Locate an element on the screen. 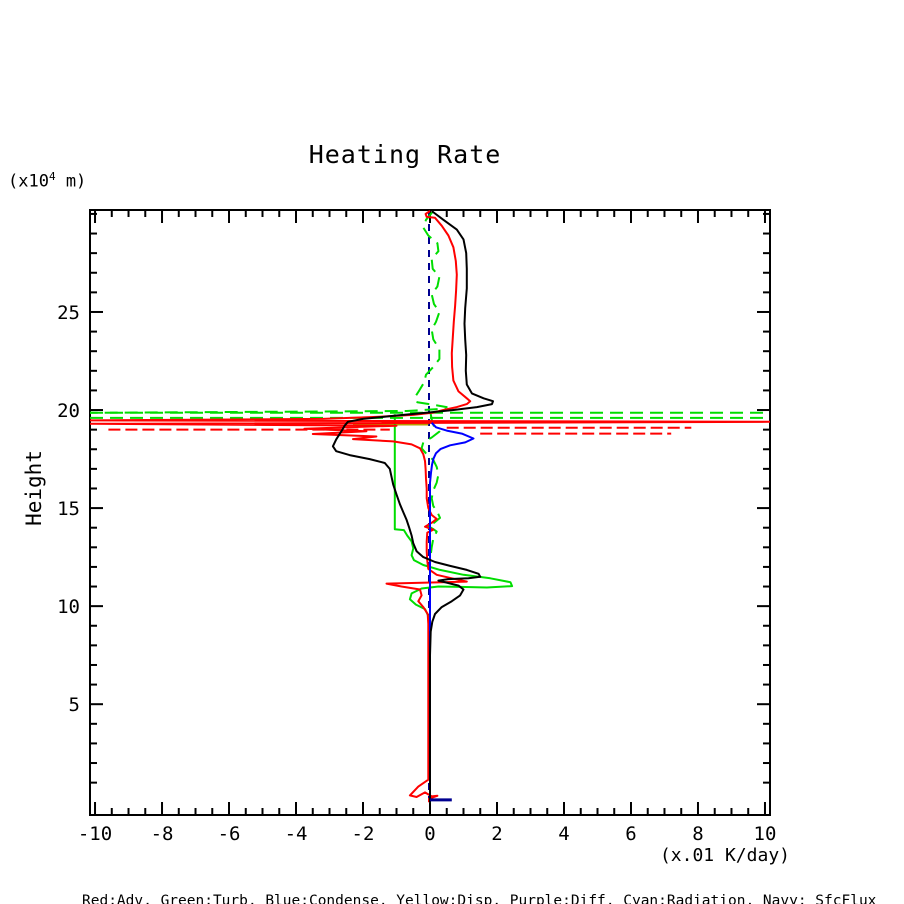 This screenshot has height=904, width=904. series-total-black is located at coordinates (412, 506).